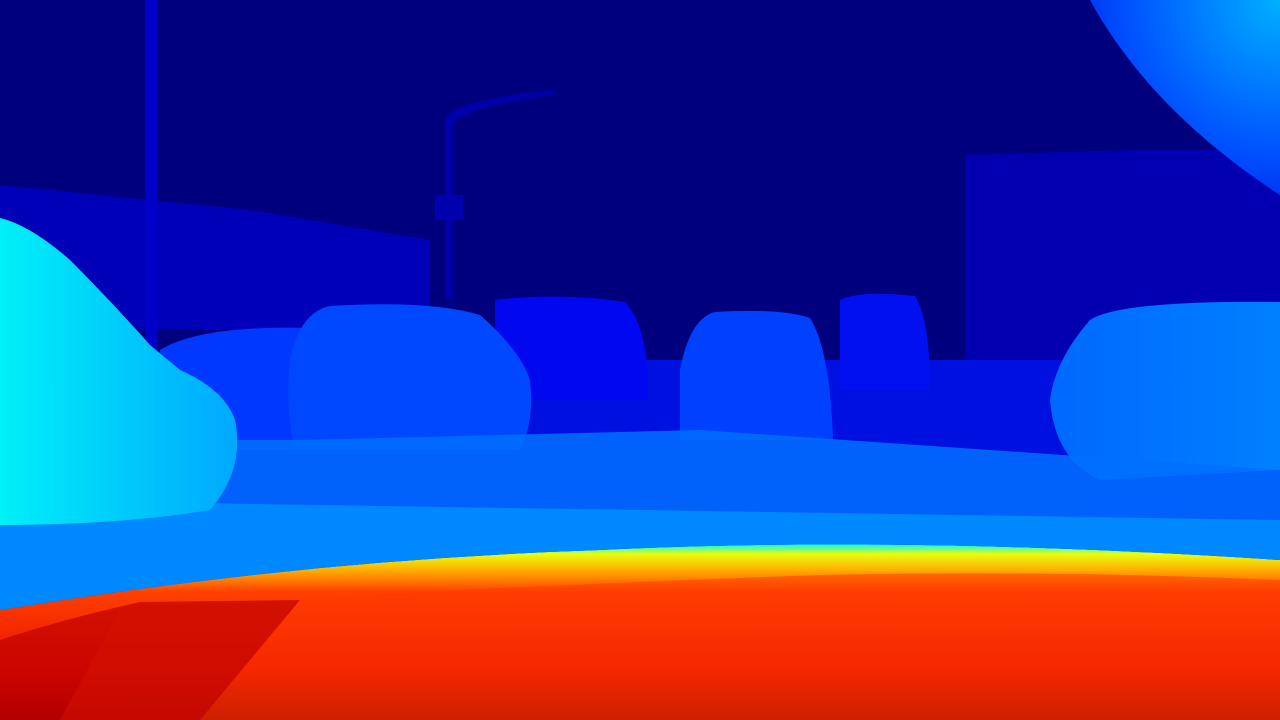 This screenshot has height=720, width=1280. What do you see at coordinates (449, 207) in the screenshot?
I see `signal` at bounding box center [449, 207].